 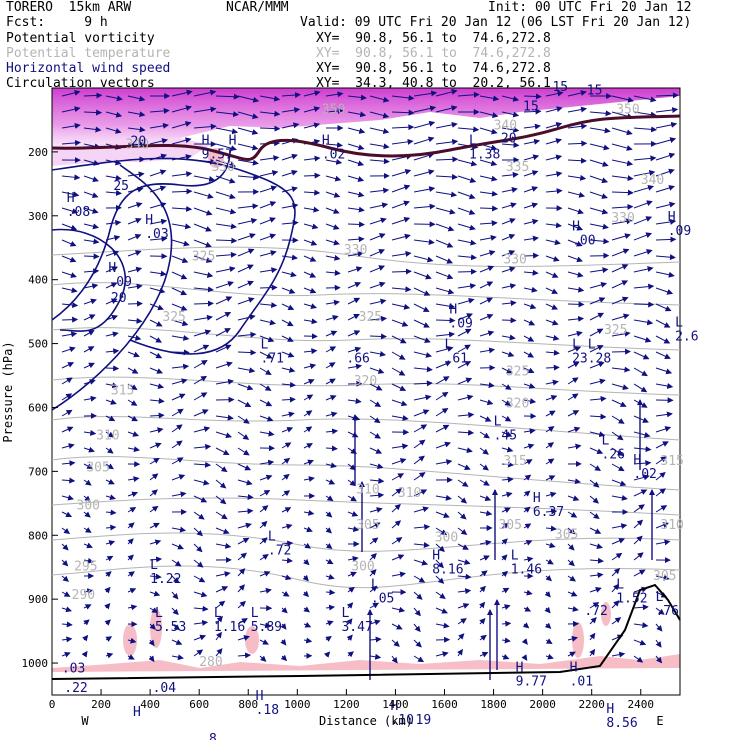 What do you see at coordinates (514, 260) in the screenshot?
I see `theta-label: 330` at bounding box center [514, 260].